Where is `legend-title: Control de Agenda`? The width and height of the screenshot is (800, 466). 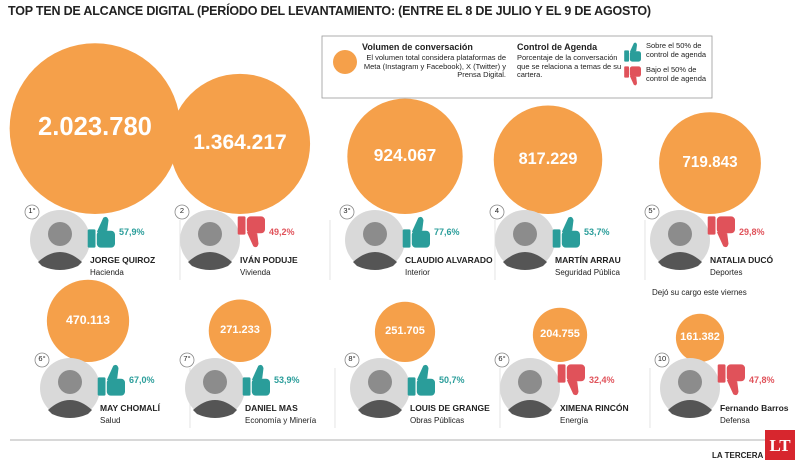 legend-title: Control de Agenda is located at coordinates (557, 47).